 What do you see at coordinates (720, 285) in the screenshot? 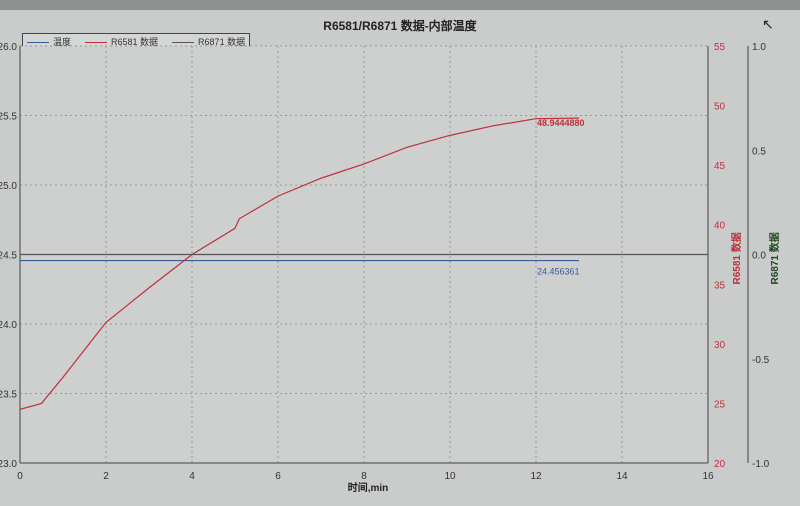
I see `y-right1-tick-label: 35` at bounding box center [720, 285].